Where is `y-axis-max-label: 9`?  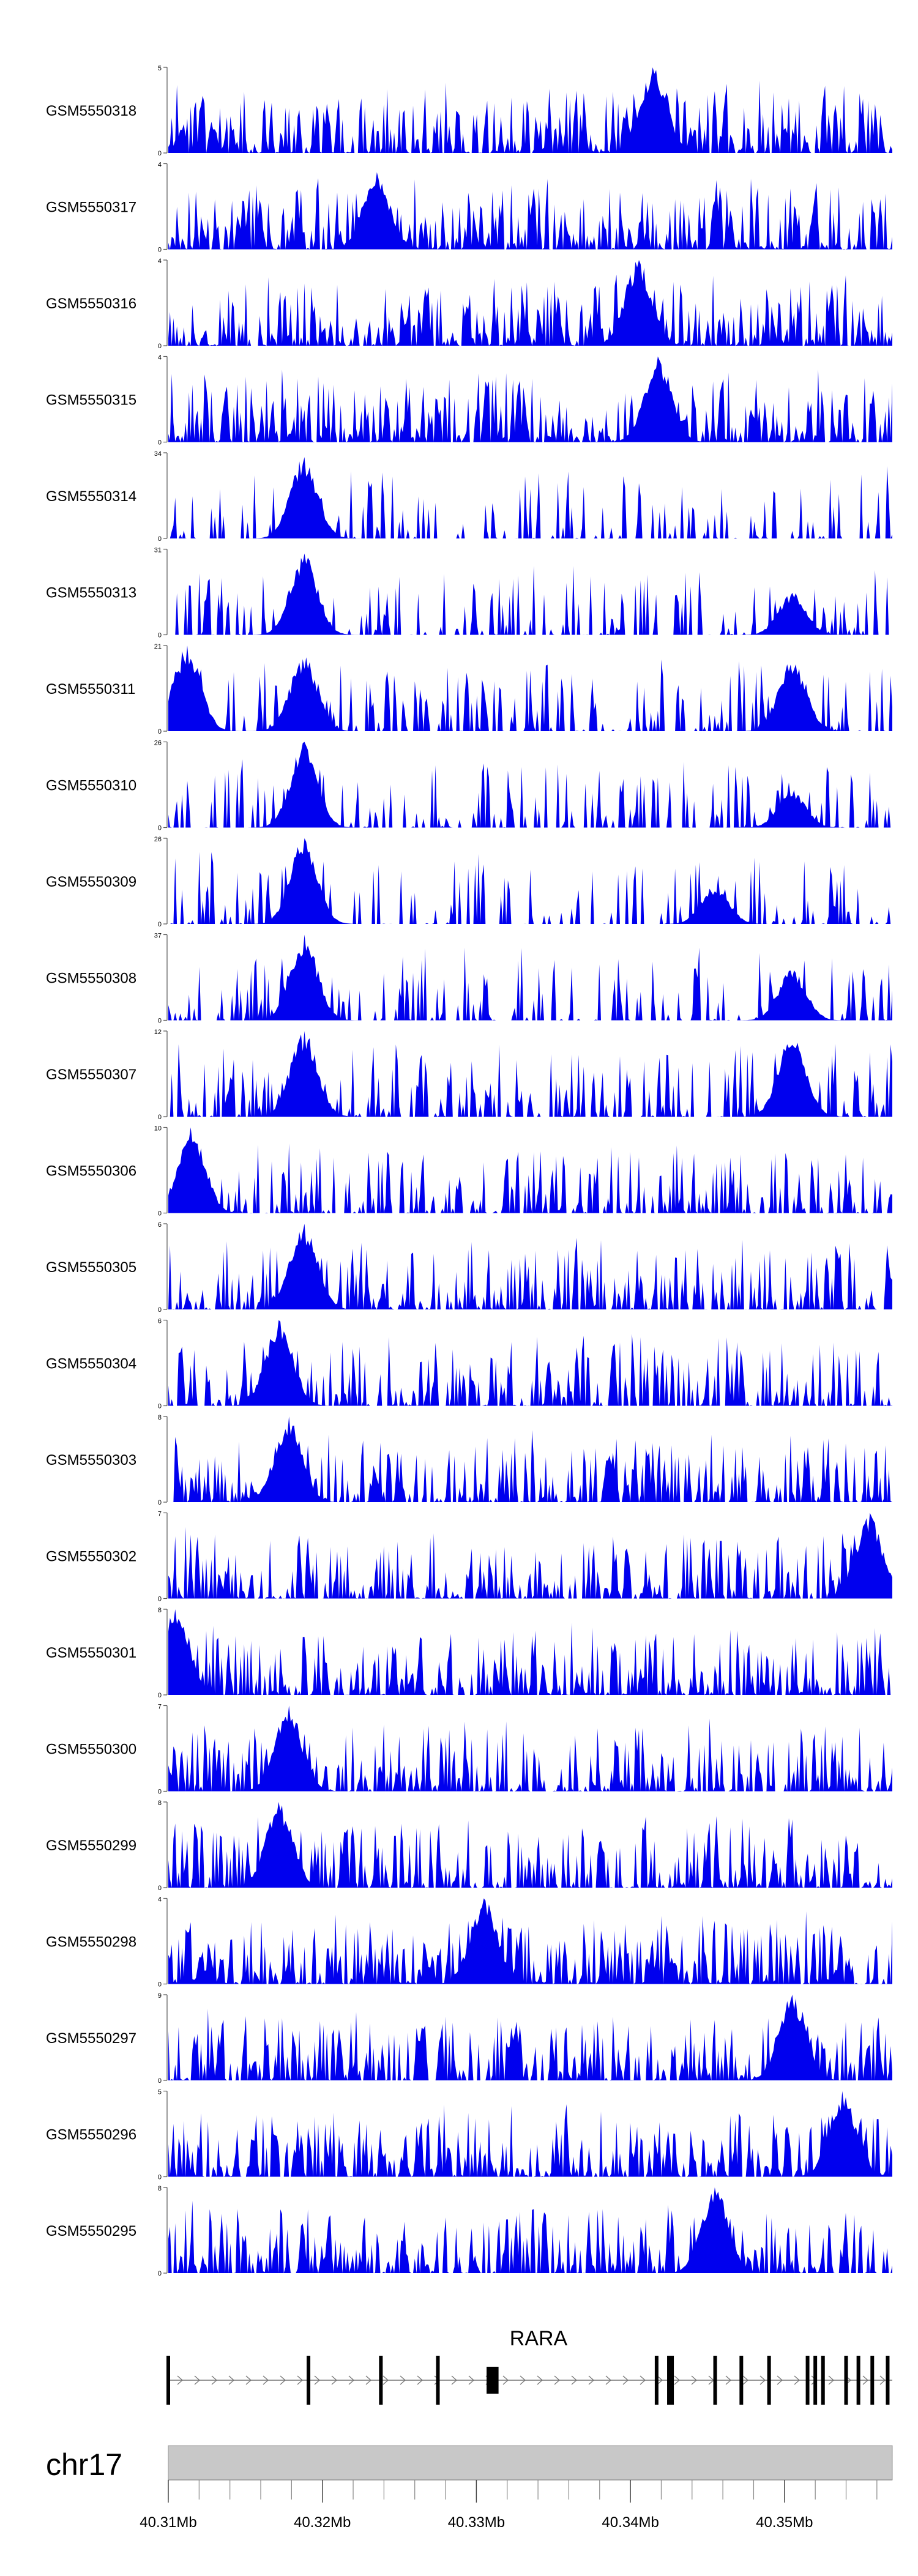 y-axis-max-label: 9 is located at coordinates (160, 1996).